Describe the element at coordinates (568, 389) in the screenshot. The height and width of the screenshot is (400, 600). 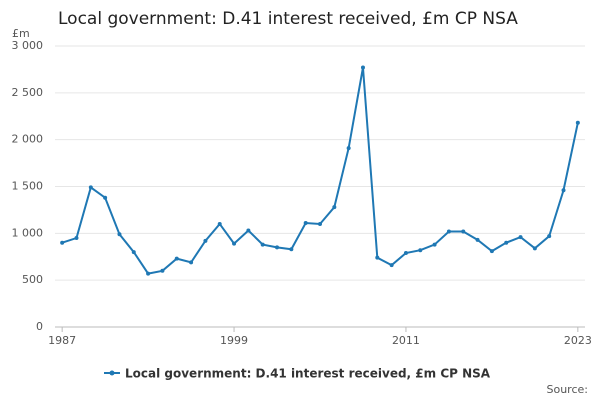
I see `source: Source:` at that location.